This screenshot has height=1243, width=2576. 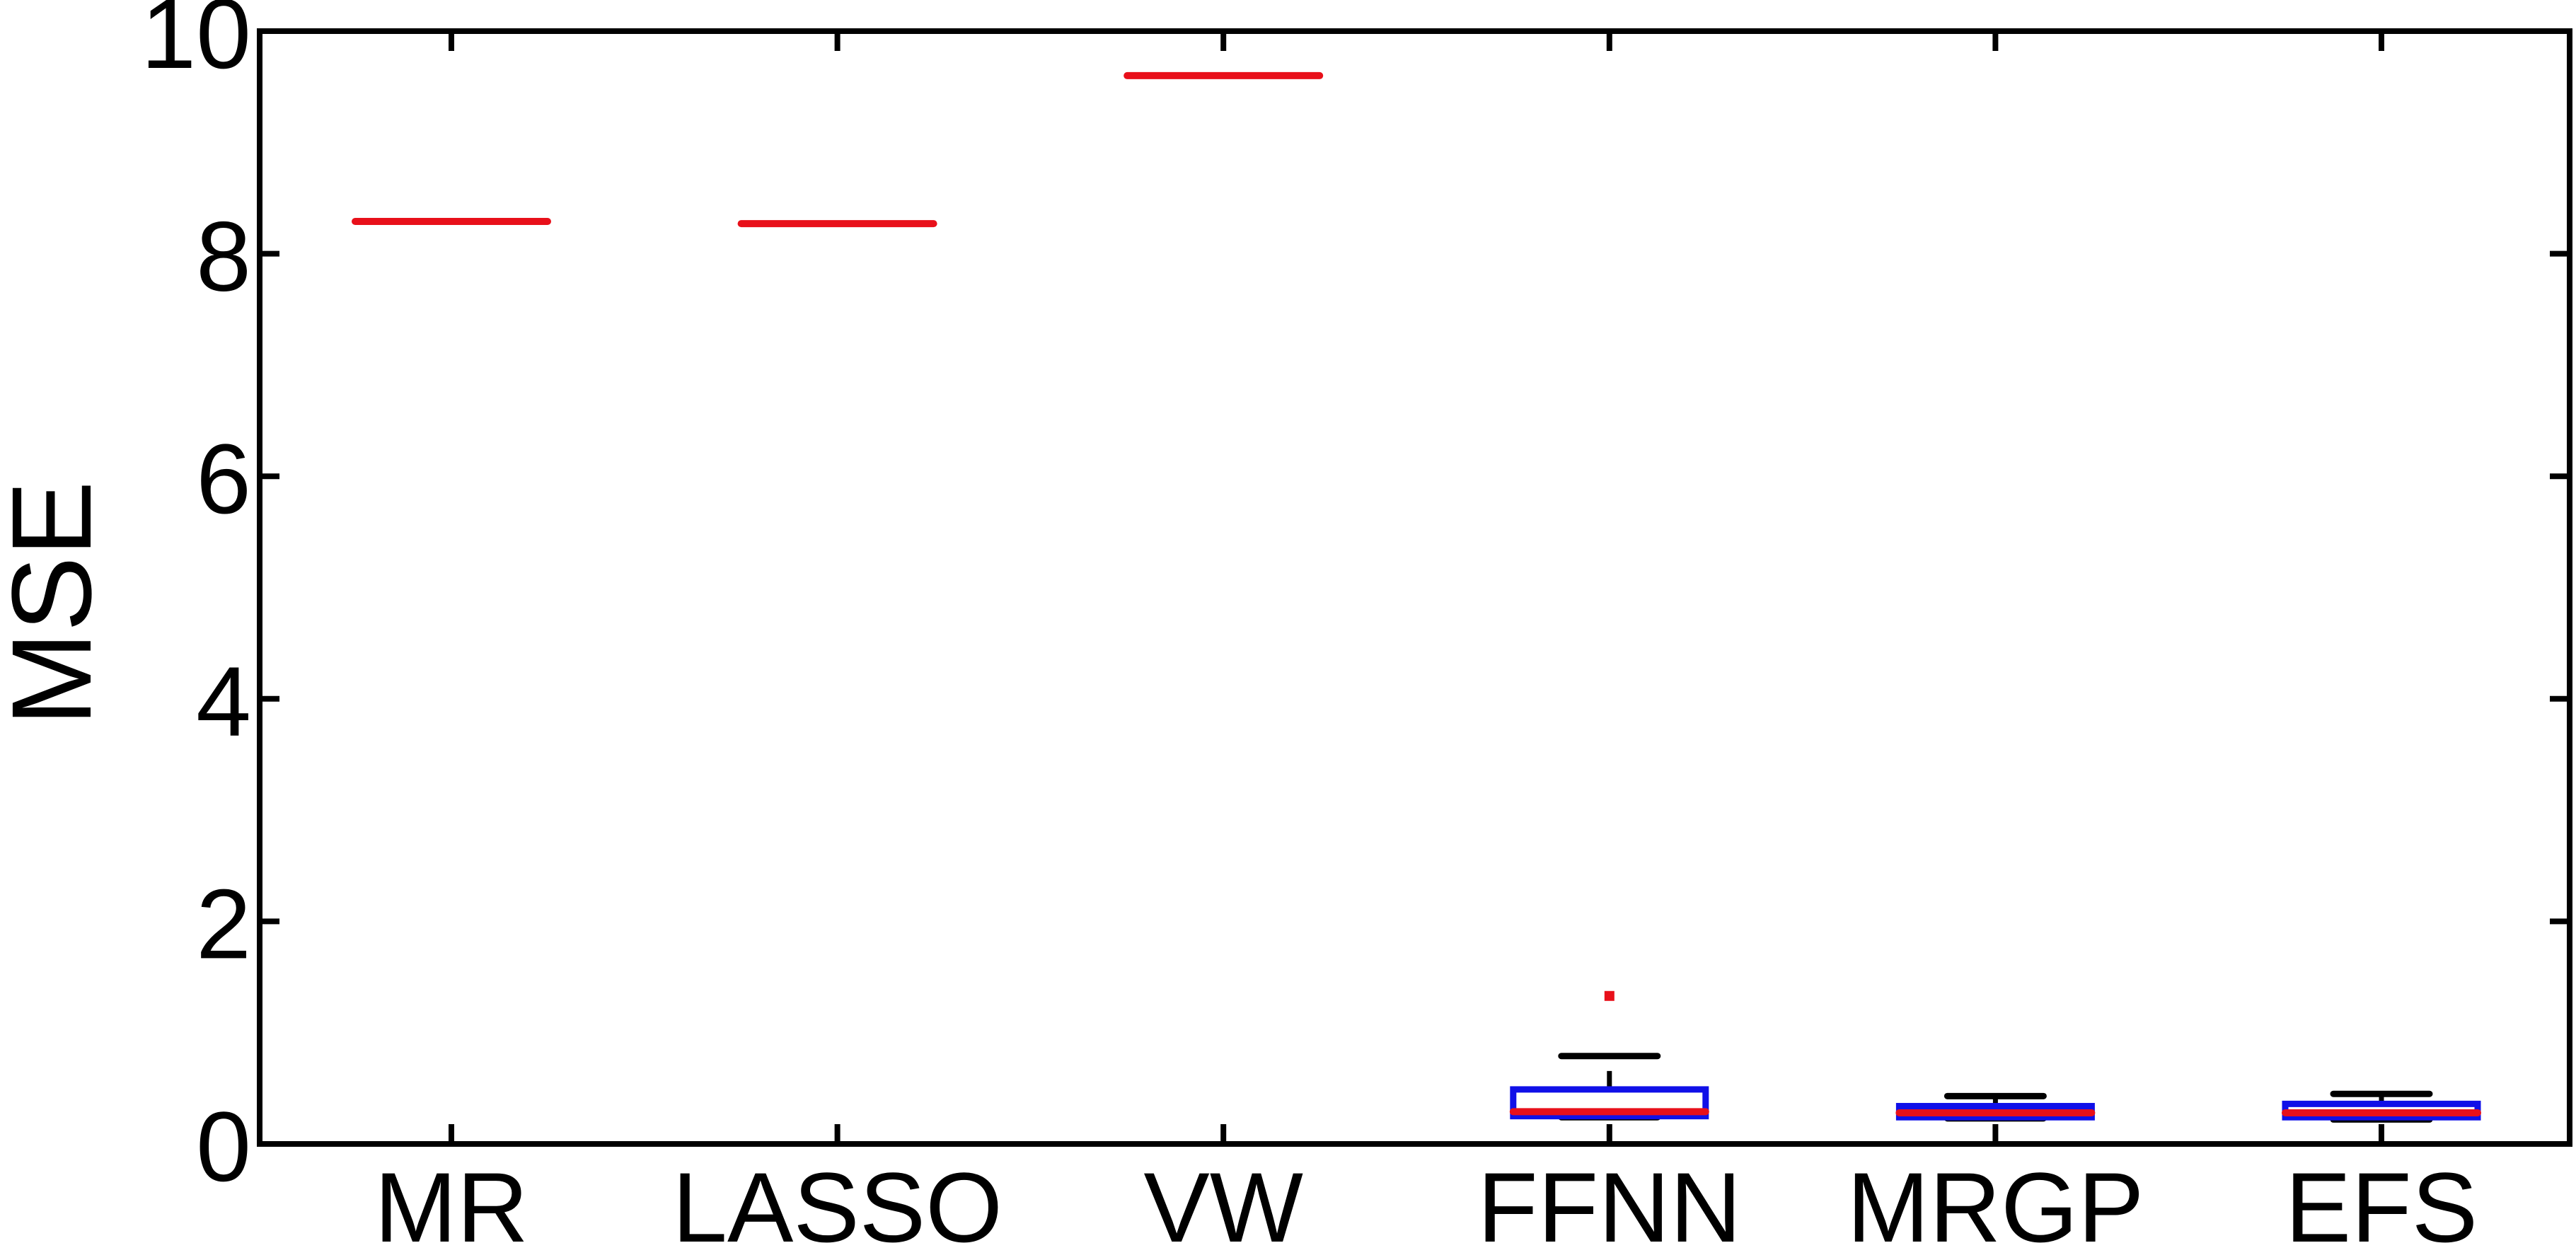 I want to click on x-tick-label: FFNN, so click(x=1609, y=1197).